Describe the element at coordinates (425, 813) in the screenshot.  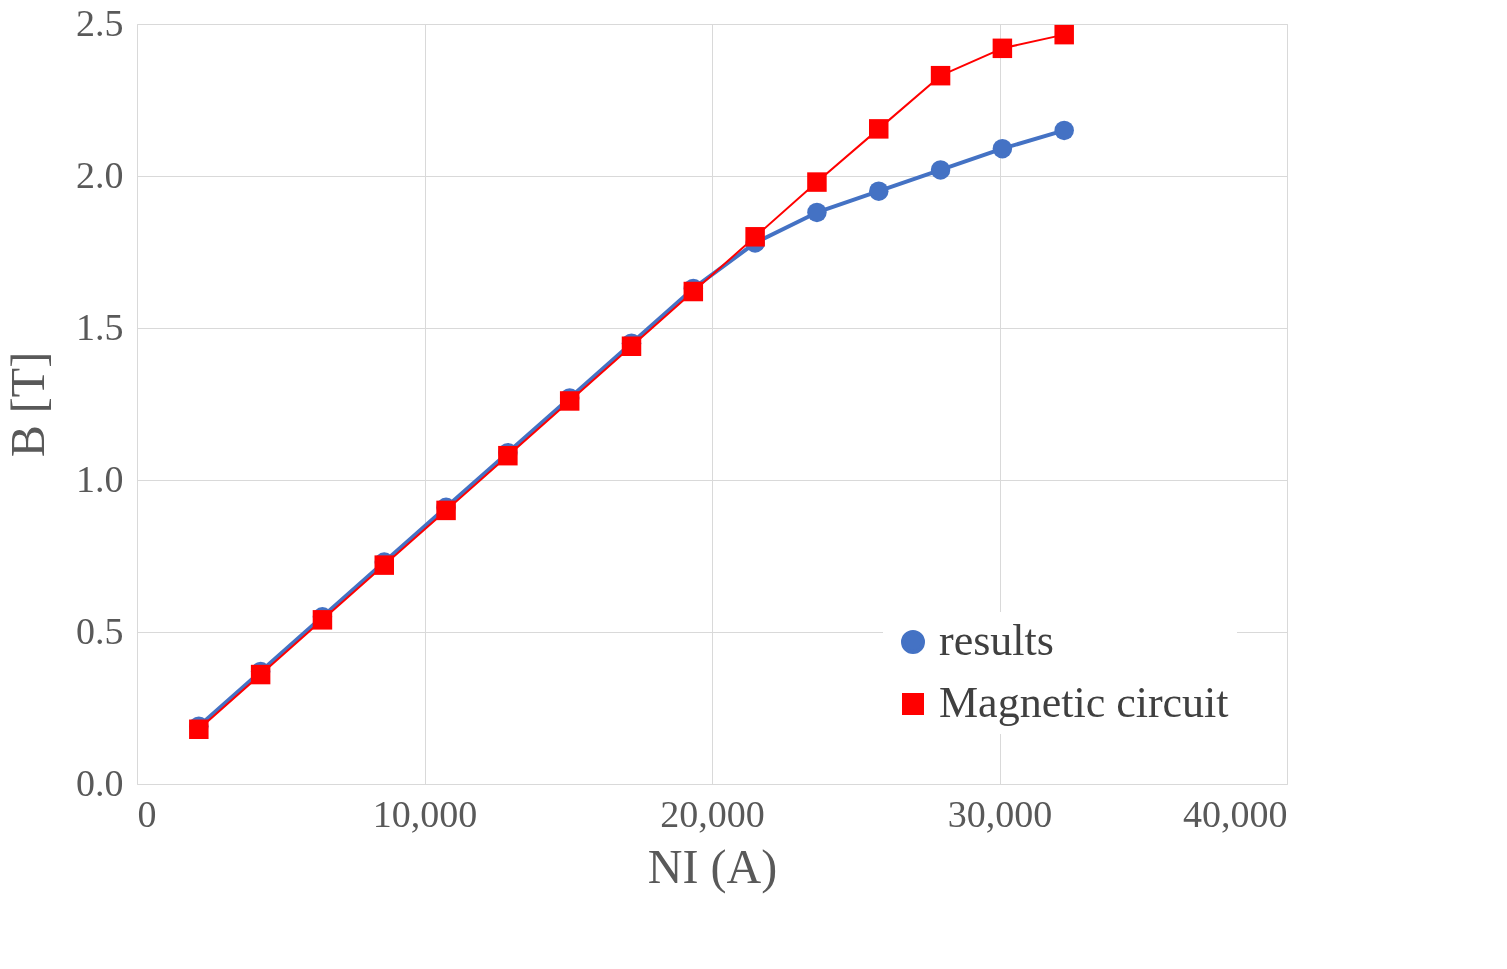
I see `x-tick-label: 10,000` at that location.